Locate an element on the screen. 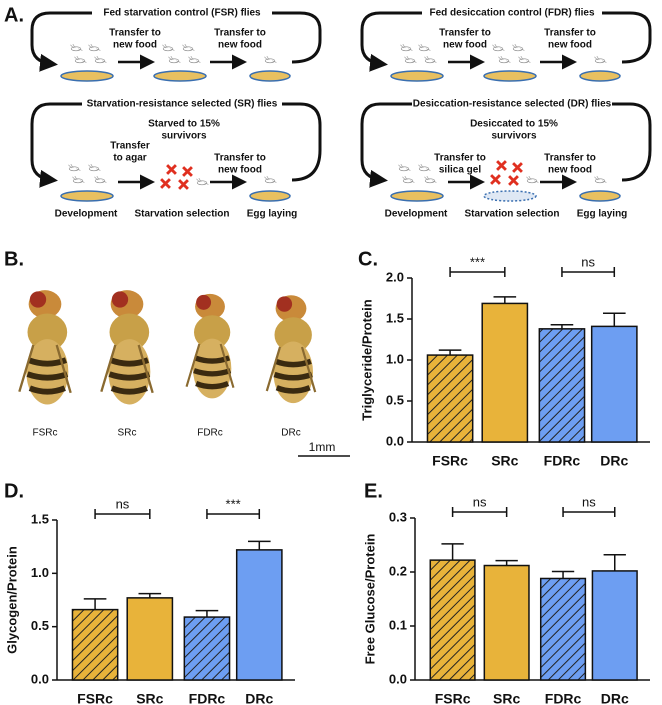 This screenshot has height=705, width=662. fly-label: SRc is located at coordinates (127, 433).